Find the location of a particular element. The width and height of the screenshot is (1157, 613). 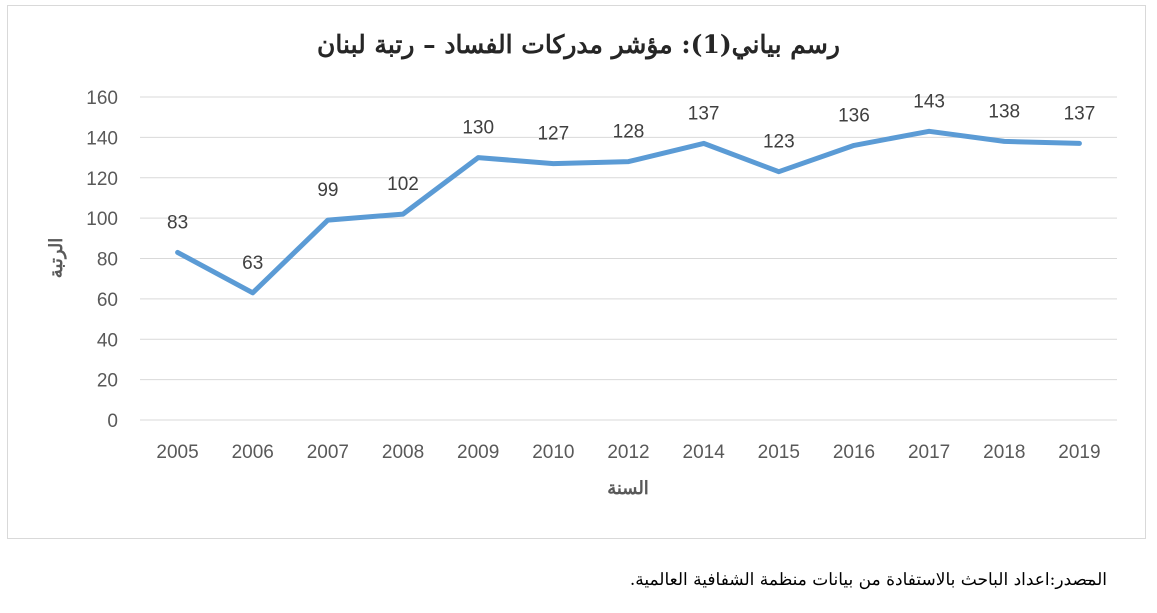

y-tick-label: 20 is located at coordinates (107, 381).